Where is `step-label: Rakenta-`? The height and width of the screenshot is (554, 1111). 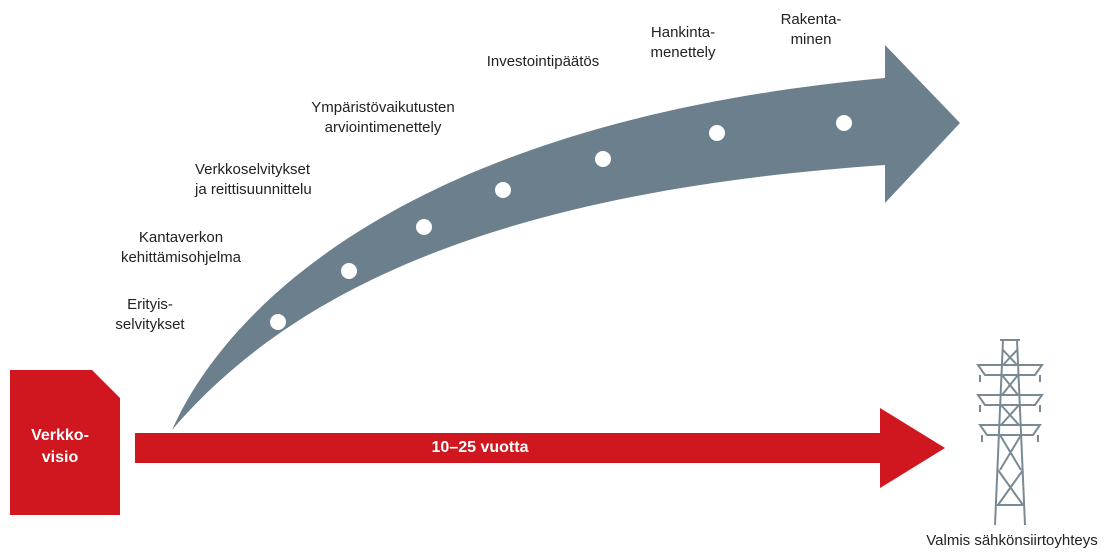 step-label: Rakenta- is located at coordinates (811, 19).